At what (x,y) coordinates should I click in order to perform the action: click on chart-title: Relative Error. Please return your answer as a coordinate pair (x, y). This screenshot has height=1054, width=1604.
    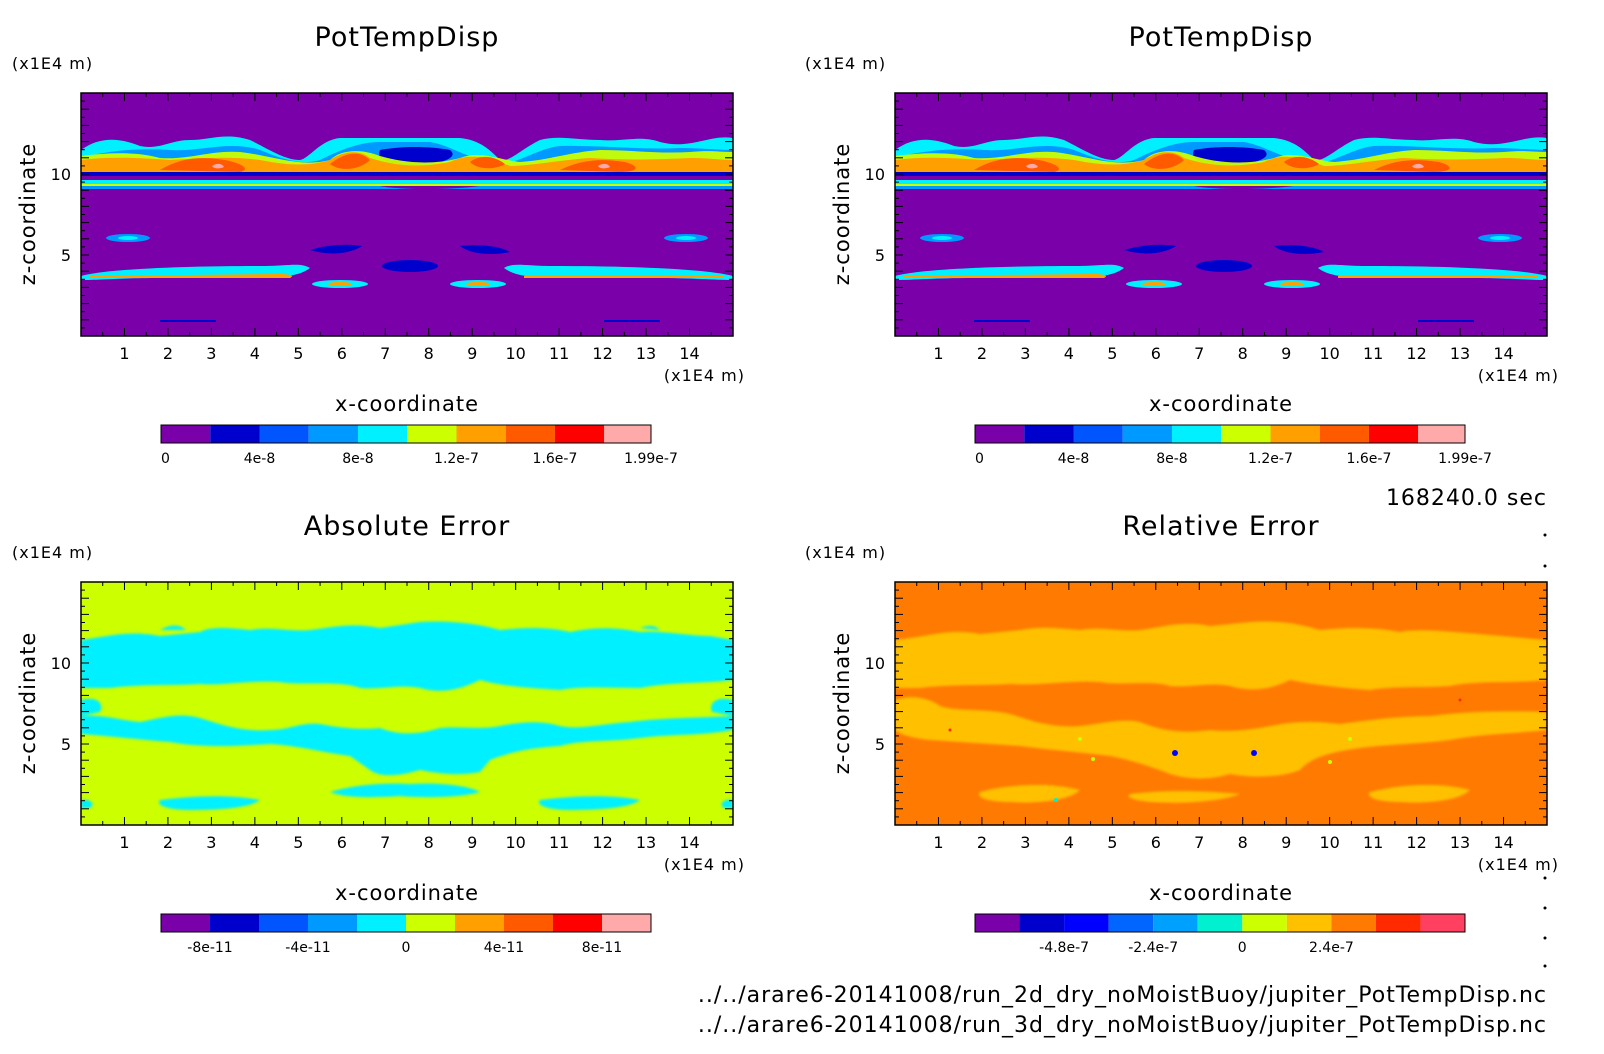
    Looking at the image, I should click on (1220, 526).